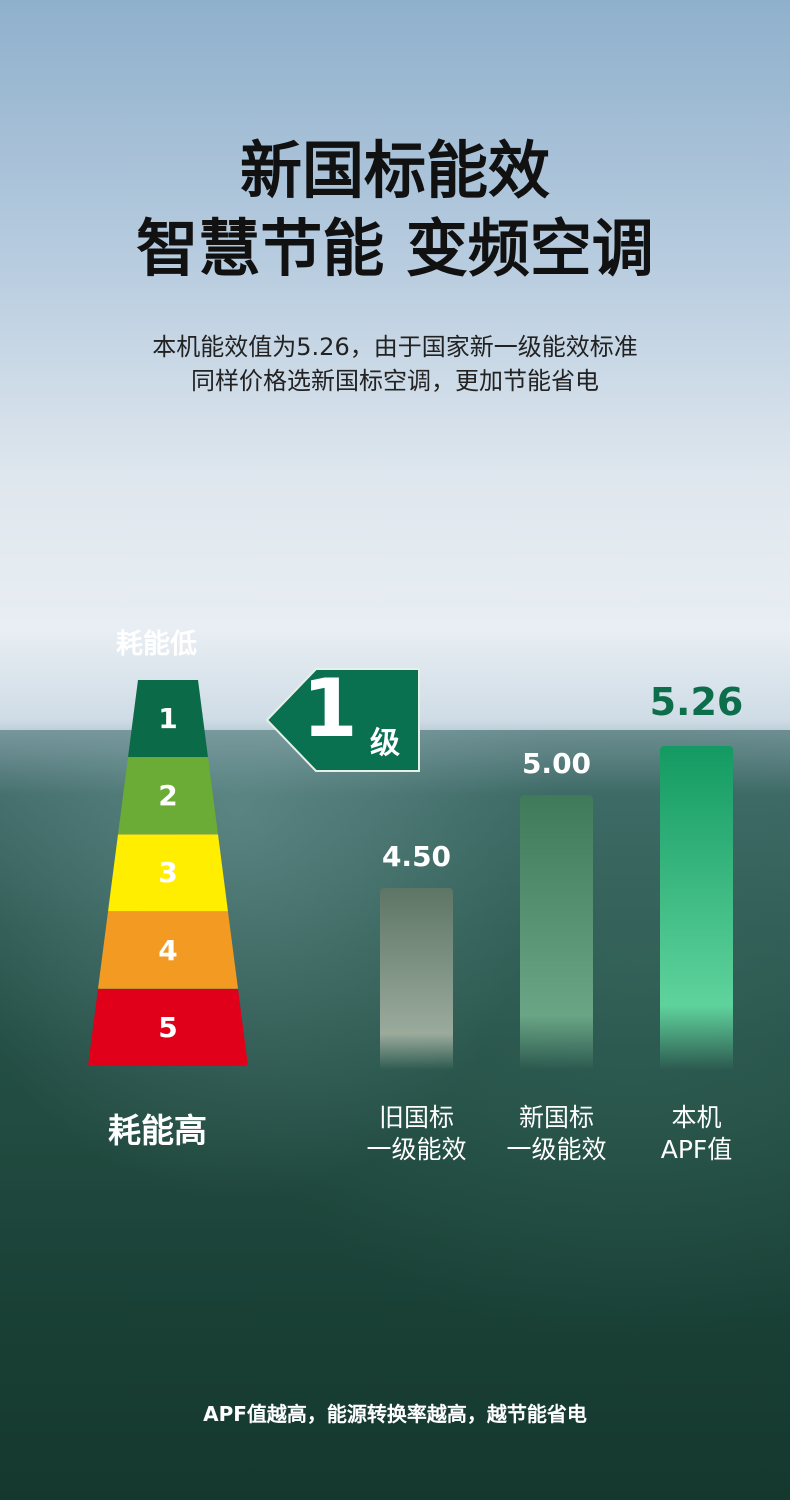  I want to click on category-line: 本机, so click(696, 1117).